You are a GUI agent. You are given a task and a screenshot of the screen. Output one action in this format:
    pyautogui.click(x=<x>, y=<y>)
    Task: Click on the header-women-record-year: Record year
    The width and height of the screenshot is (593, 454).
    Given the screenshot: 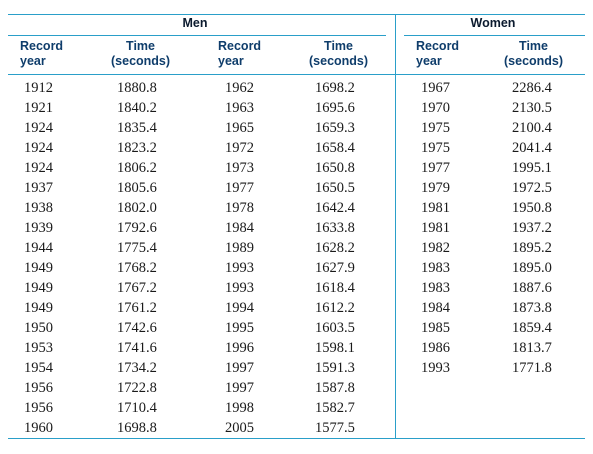 What is the action you would take?
    pyautogui.click(x=438, y=53)
    